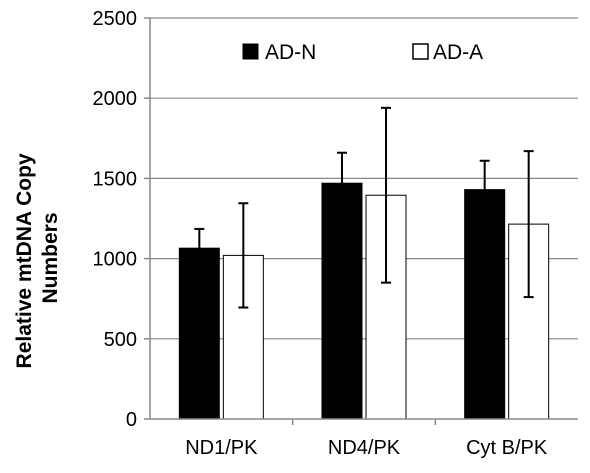  I want to click on y-axis-label: Relative mtDNA Copy Numbers, so click(37, 258).